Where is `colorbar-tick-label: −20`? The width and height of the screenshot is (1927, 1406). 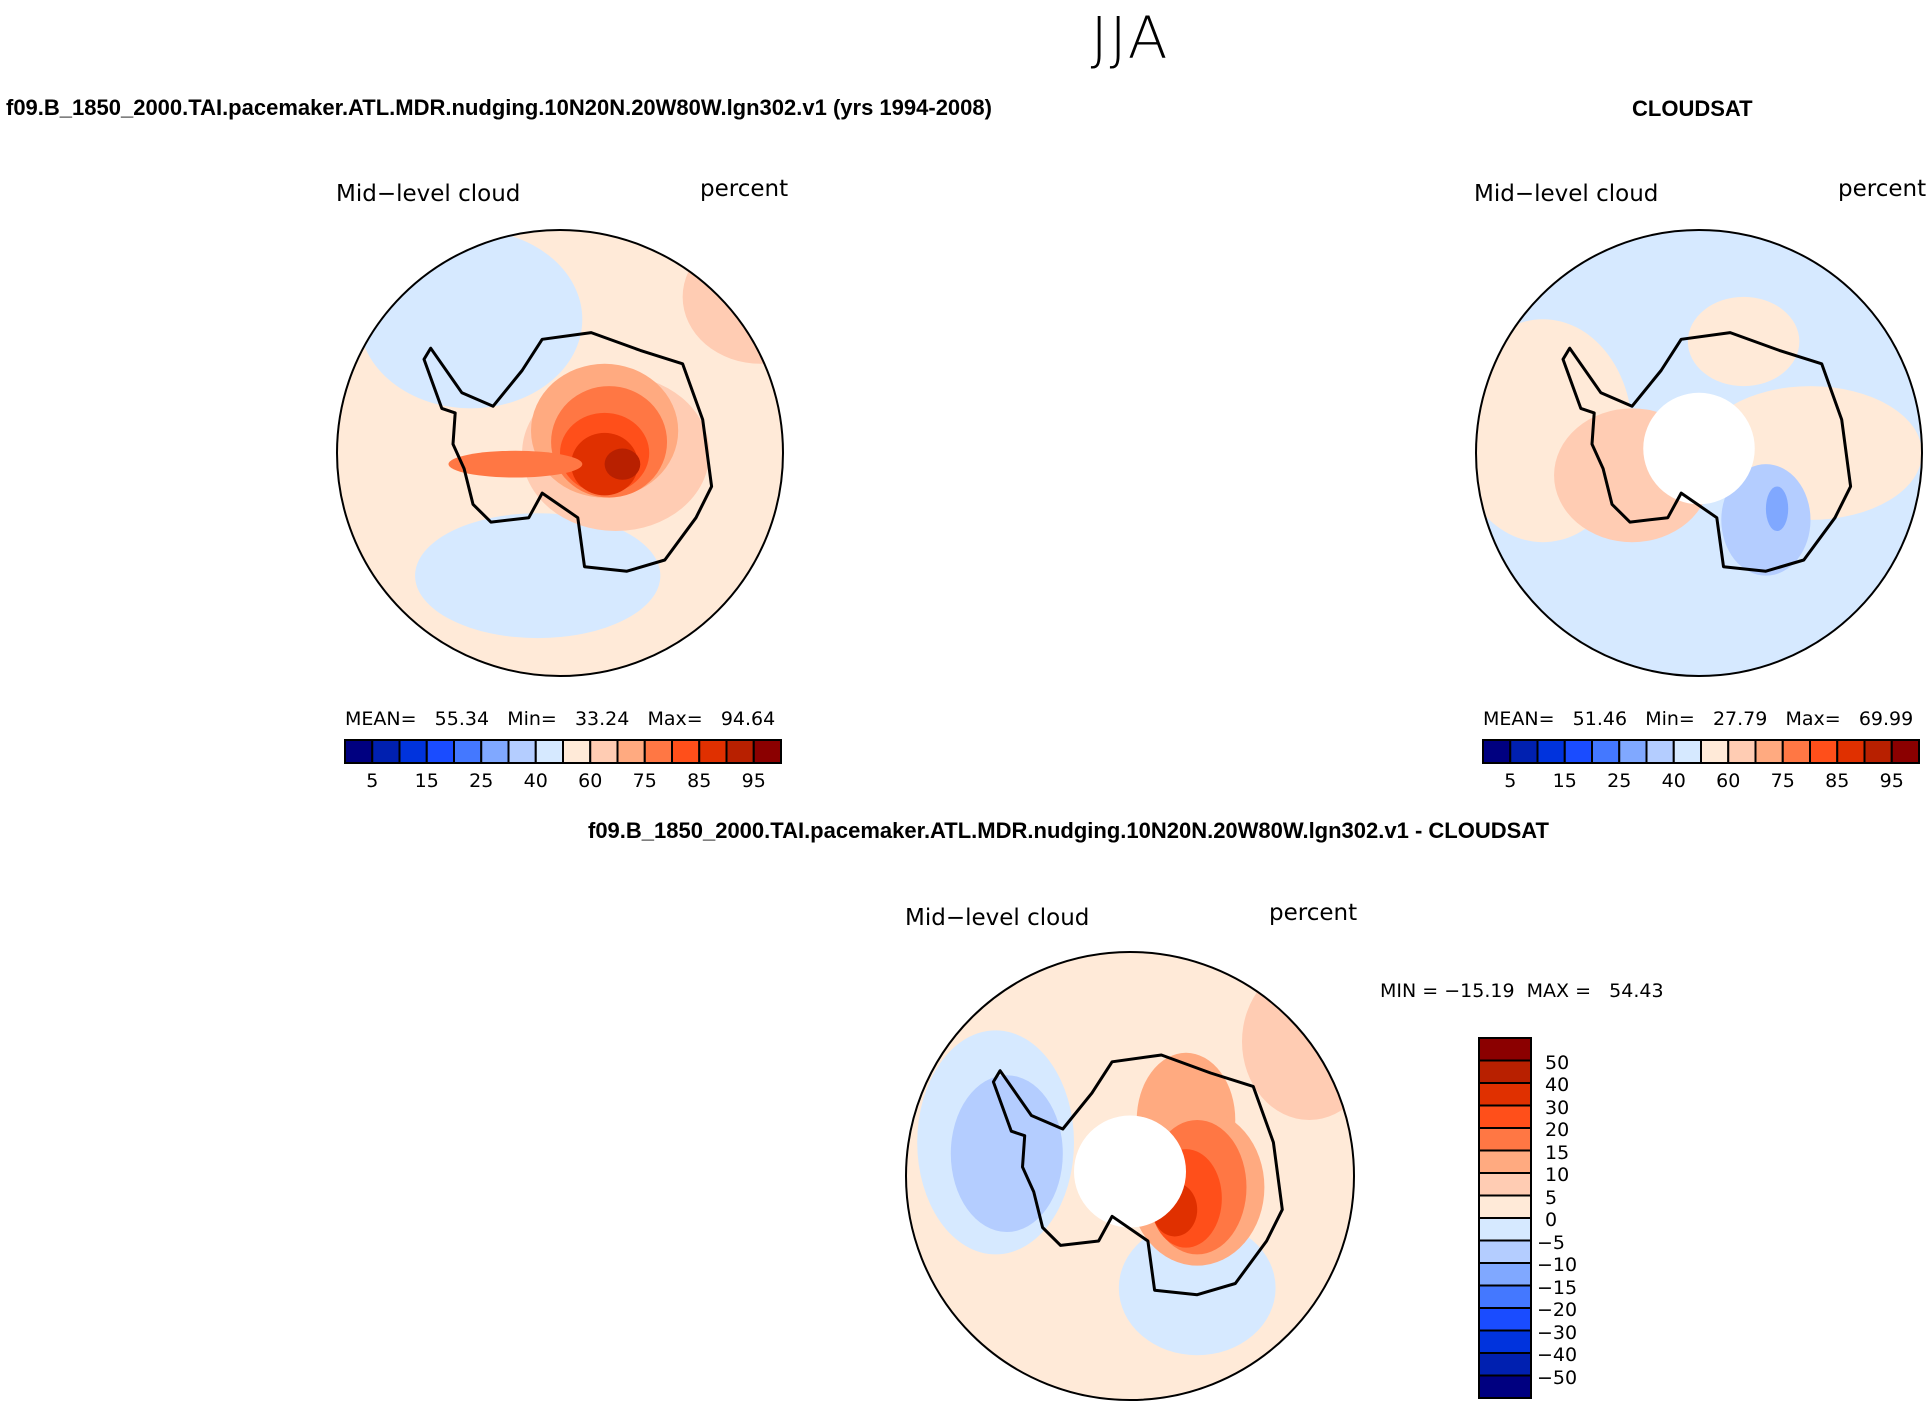 colorbar-tick-label: −20 is located at coordinates (1557, 1310).